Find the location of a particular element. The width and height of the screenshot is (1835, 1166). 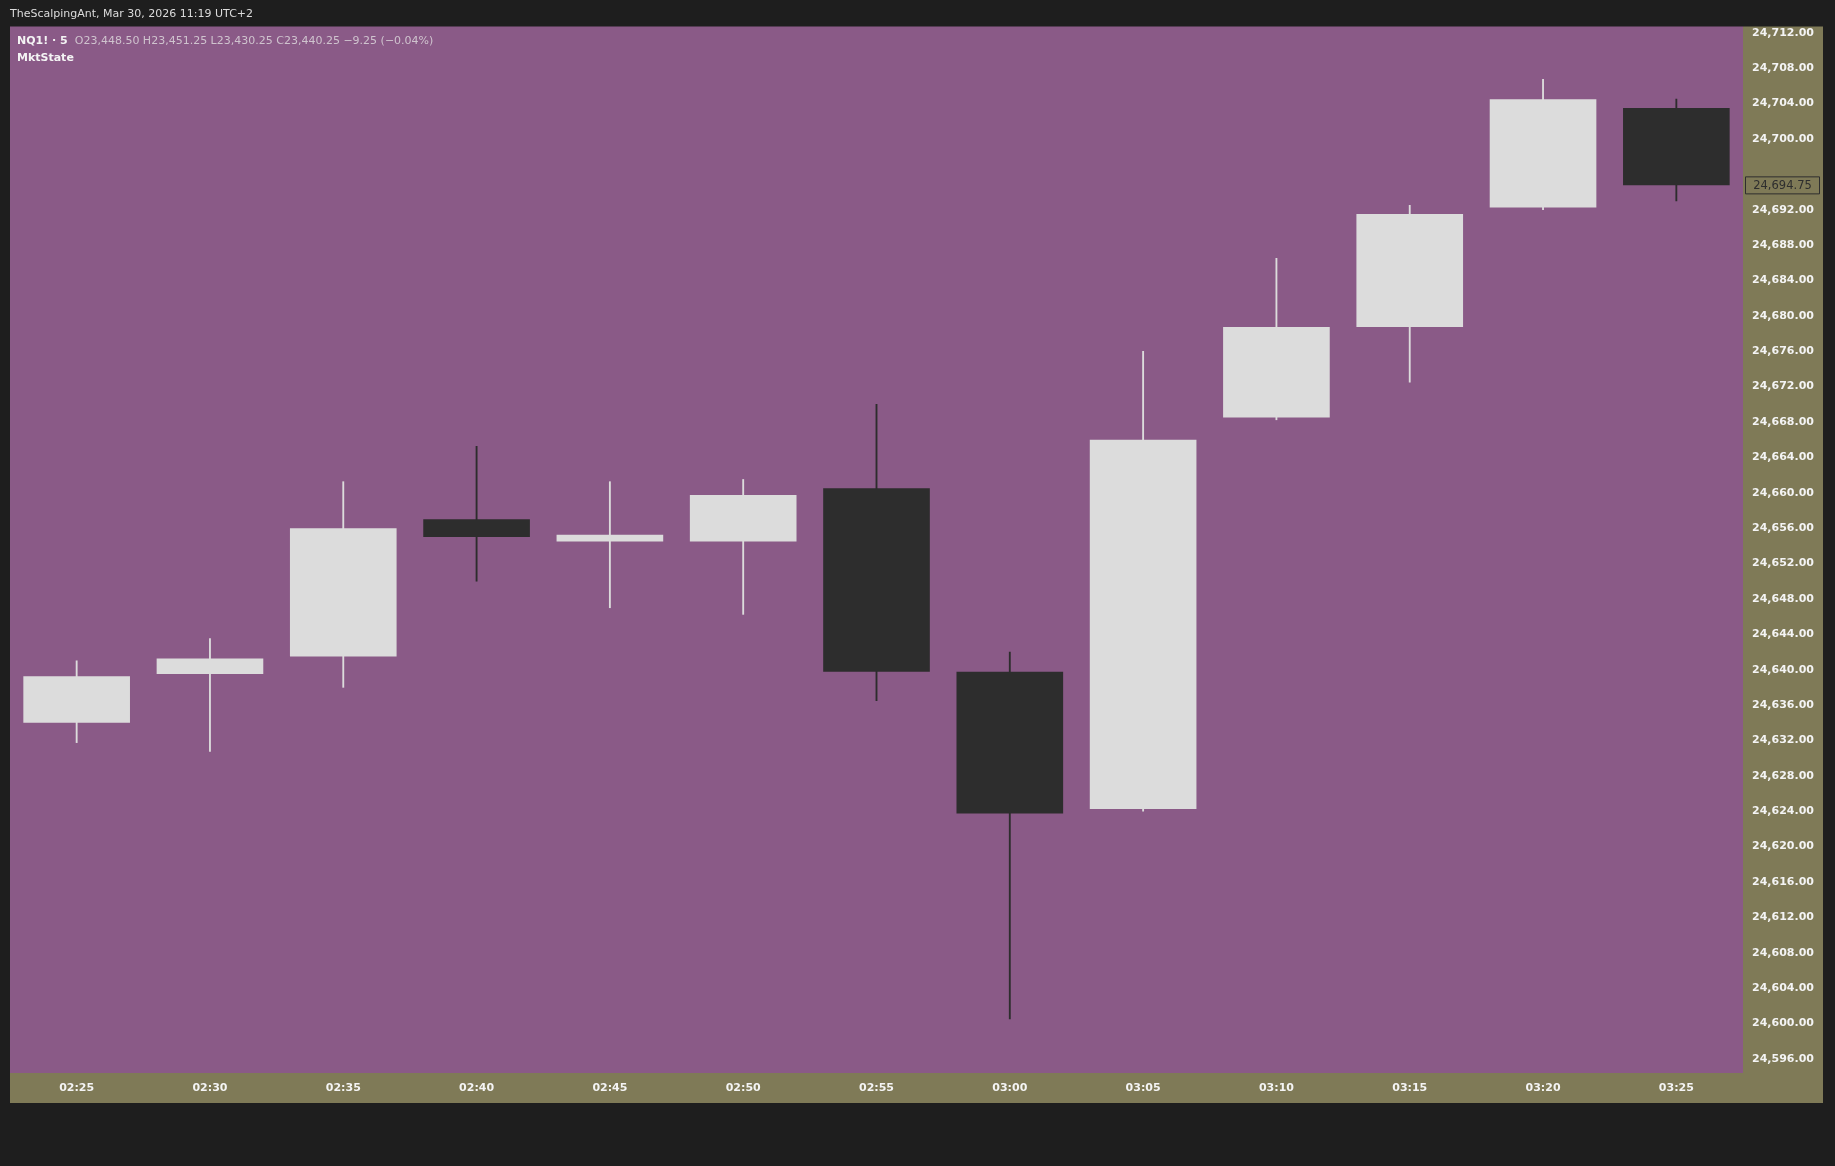

y-tick-label: 24,688.00 is located at coordinates (1783, 245).